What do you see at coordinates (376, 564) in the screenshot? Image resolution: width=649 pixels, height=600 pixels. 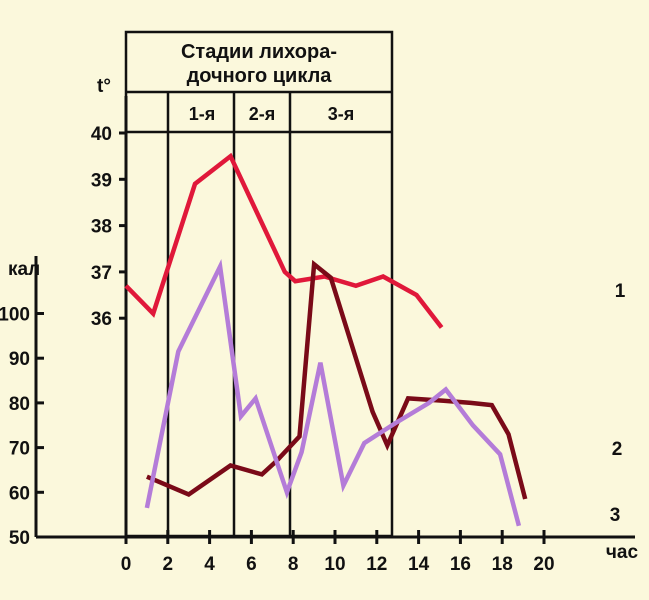 I see `x-tick-label: 12` at bounding box center [376, 564].